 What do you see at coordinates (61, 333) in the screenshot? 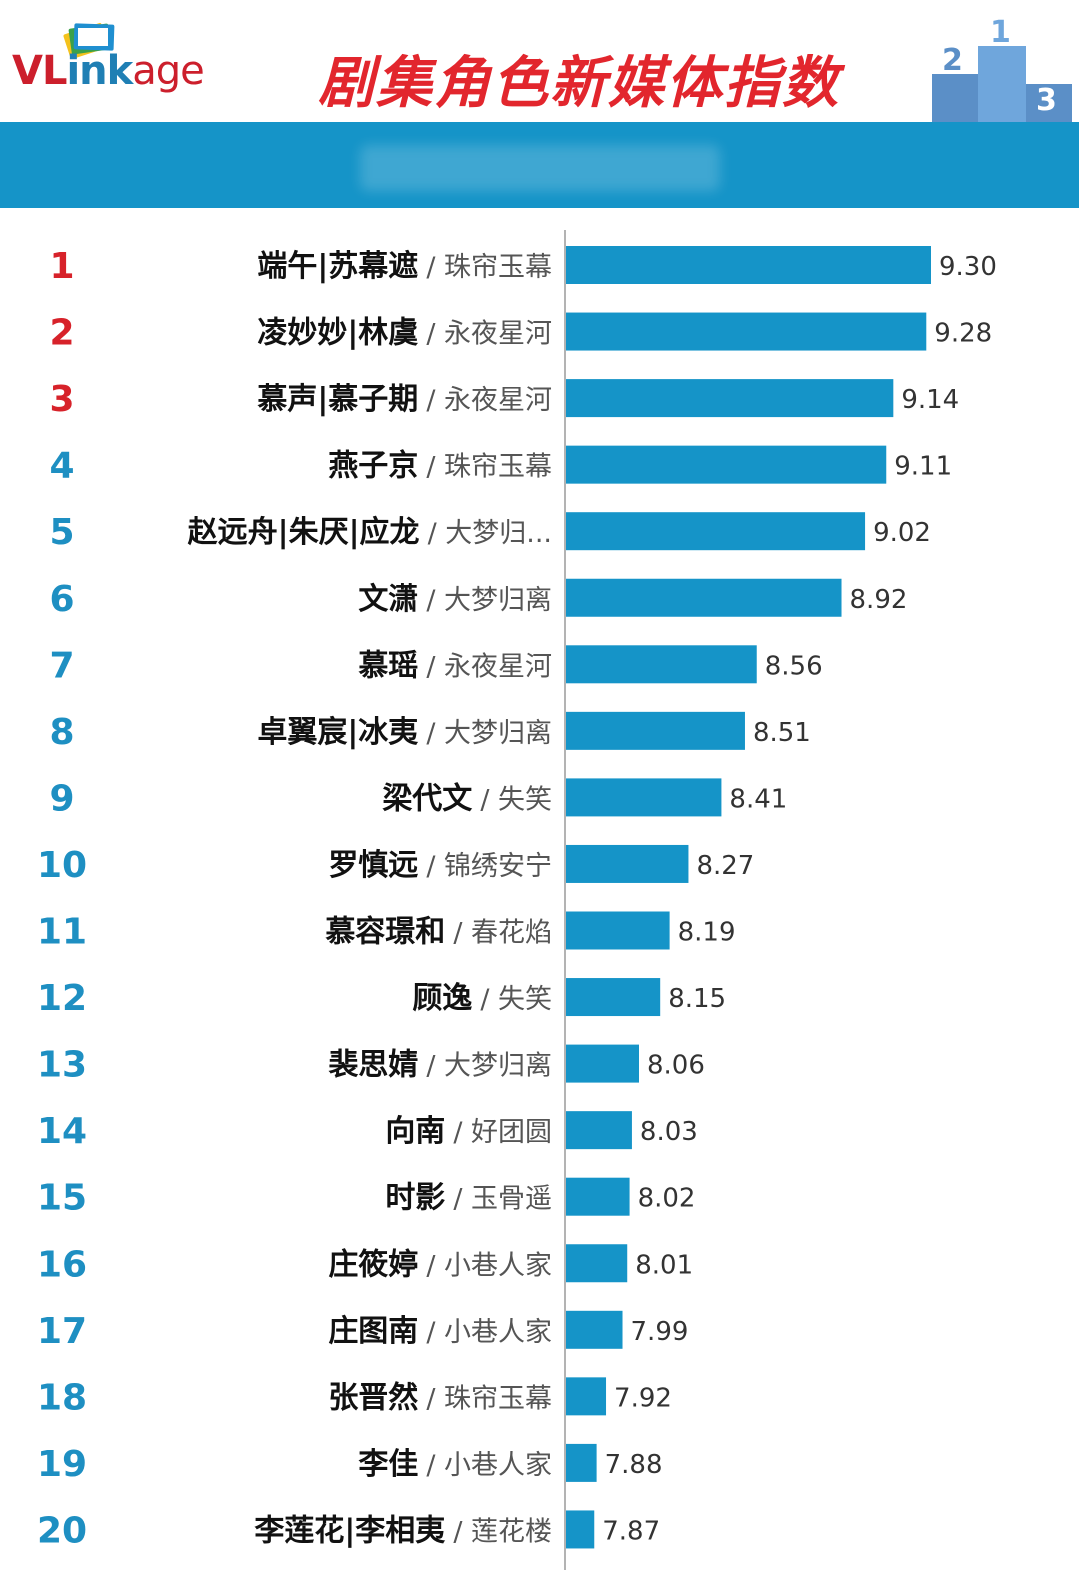
I see `rank-label: 2` at bounding box center [61, 333].